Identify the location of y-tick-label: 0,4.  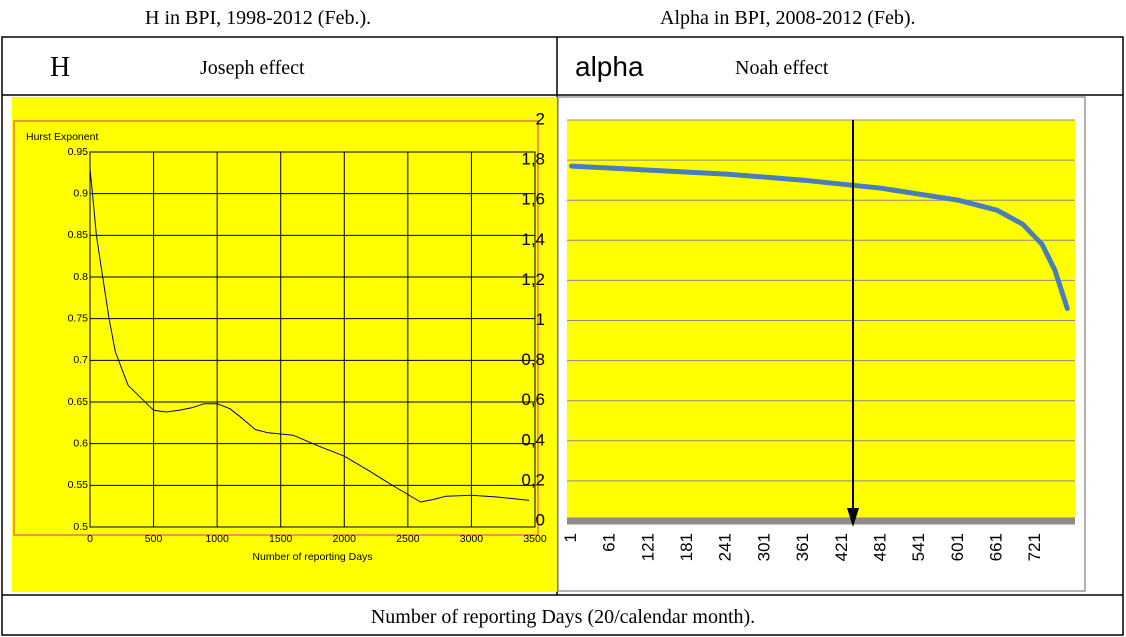
(533, 439).